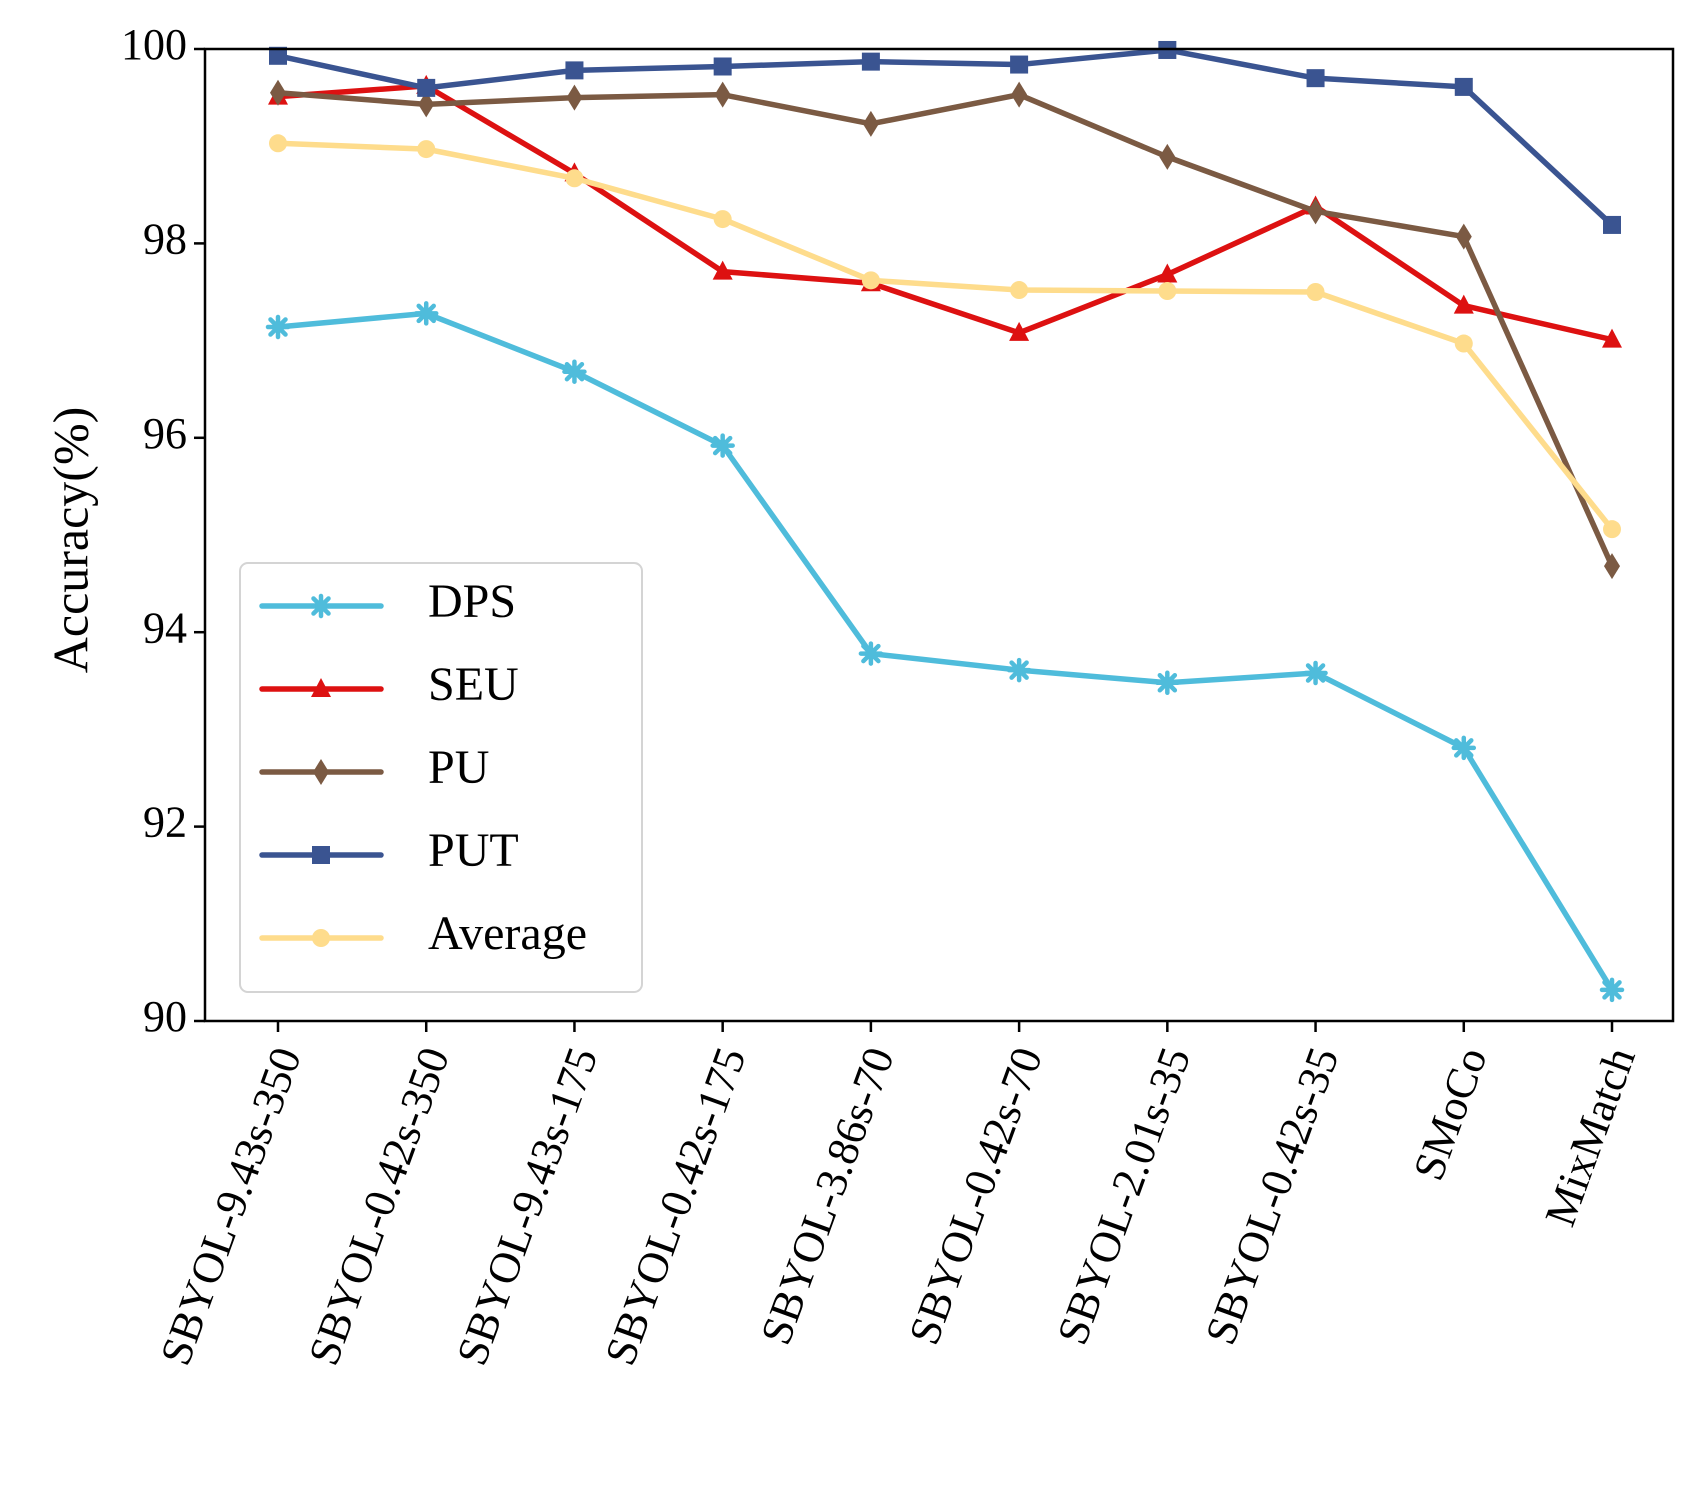  Describe the element at coordinates (975, 1196) in the screenshot. I see `x-tick-label: SBYOL-0.42s-70` at that location.